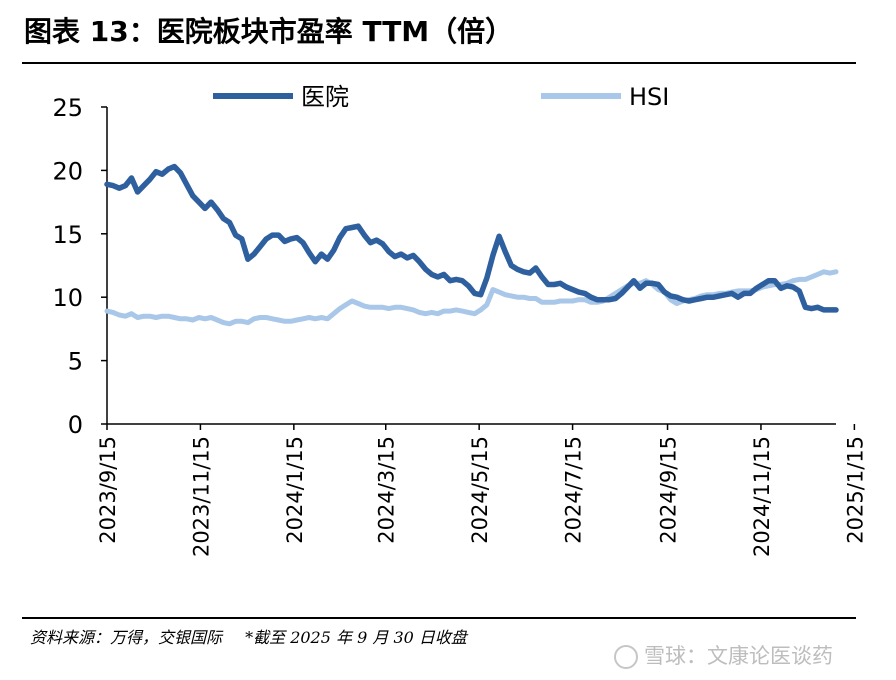  What do you see at coordinates (67, 235) in the screenshot?
I see `y-tick-label: 15` at bounding box center [67, 235].